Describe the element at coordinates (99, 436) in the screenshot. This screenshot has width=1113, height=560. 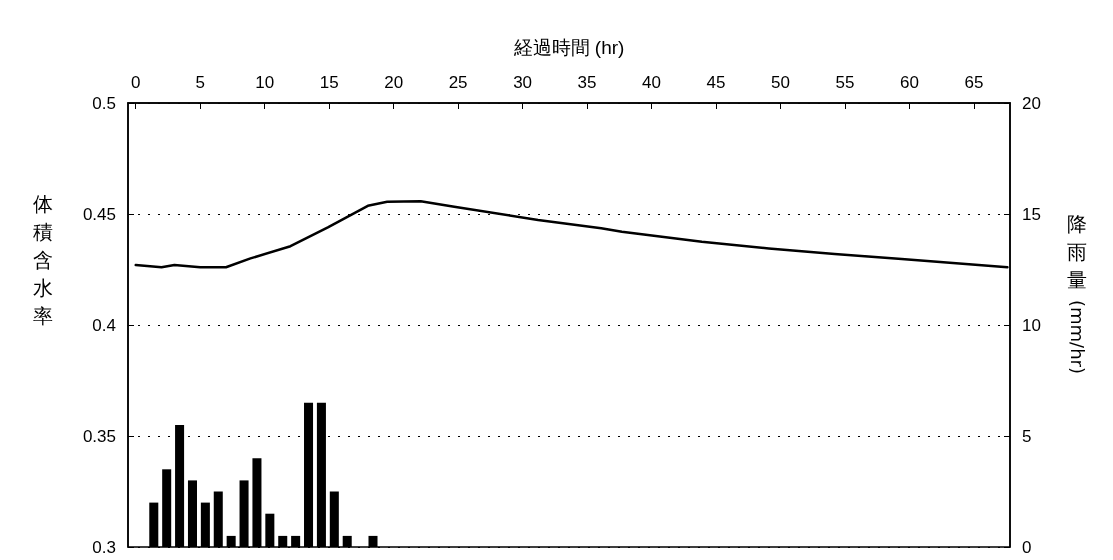
I see `y-tick-label: 0.35` at that location.